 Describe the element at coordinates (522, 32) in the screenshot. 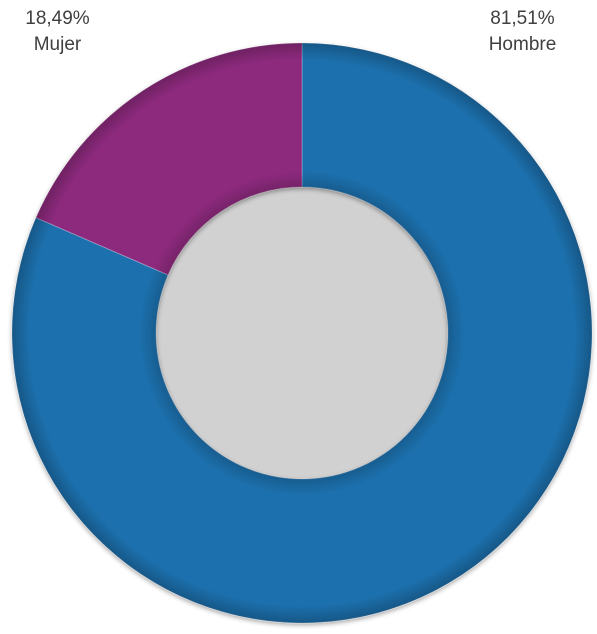

I see `data-label-hombre: 81,51% Hombre` at that location.